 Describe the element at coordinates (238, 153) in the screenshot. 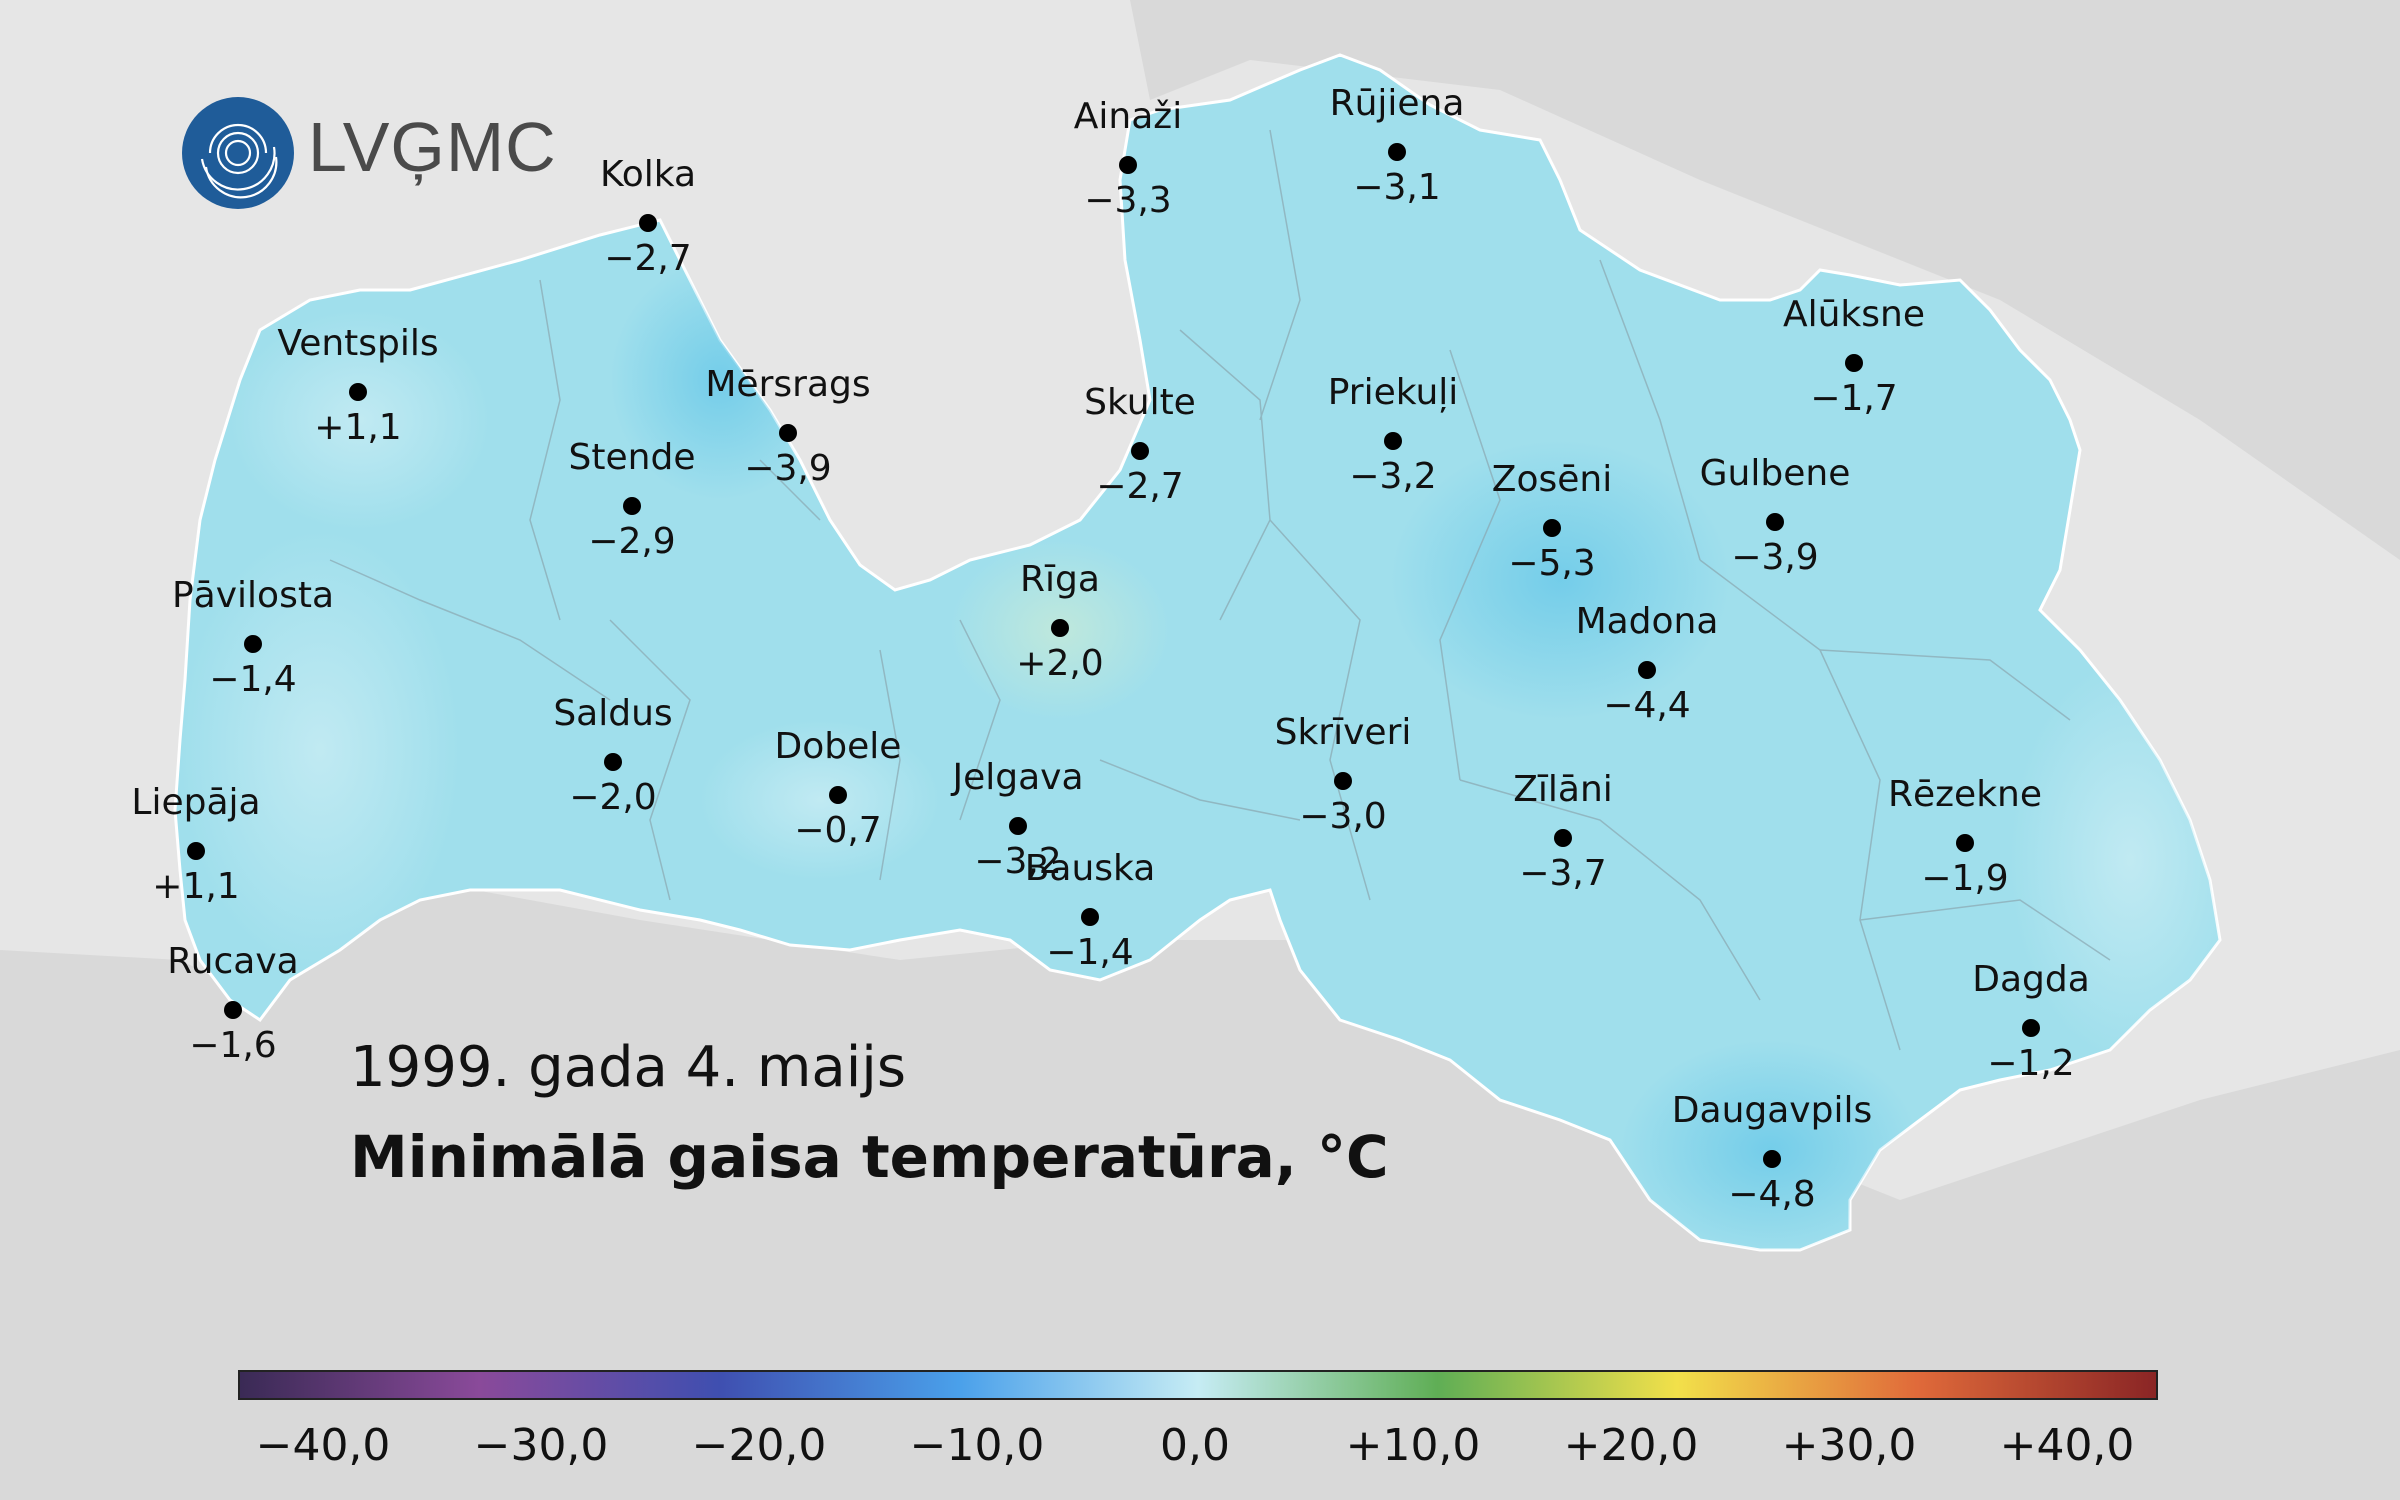

I see `lvgmc-logo-mark` at that location.